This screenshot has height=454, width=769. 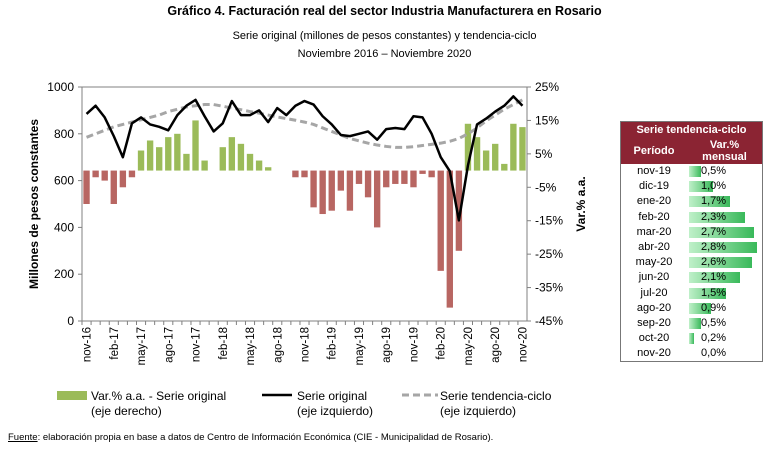 What do you see at coordinates (549, 288) in the screenshot?
I see `right-axis-tick-label: -35%` at bounding box center [549, 288].